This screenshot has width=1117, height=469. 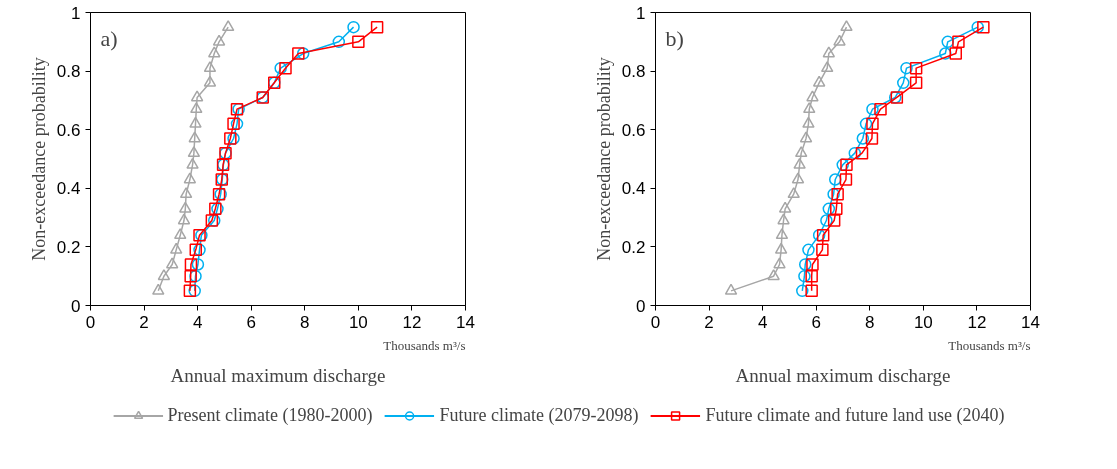 I want to click on x-tick-label: 10, so click(x=923, y=322).